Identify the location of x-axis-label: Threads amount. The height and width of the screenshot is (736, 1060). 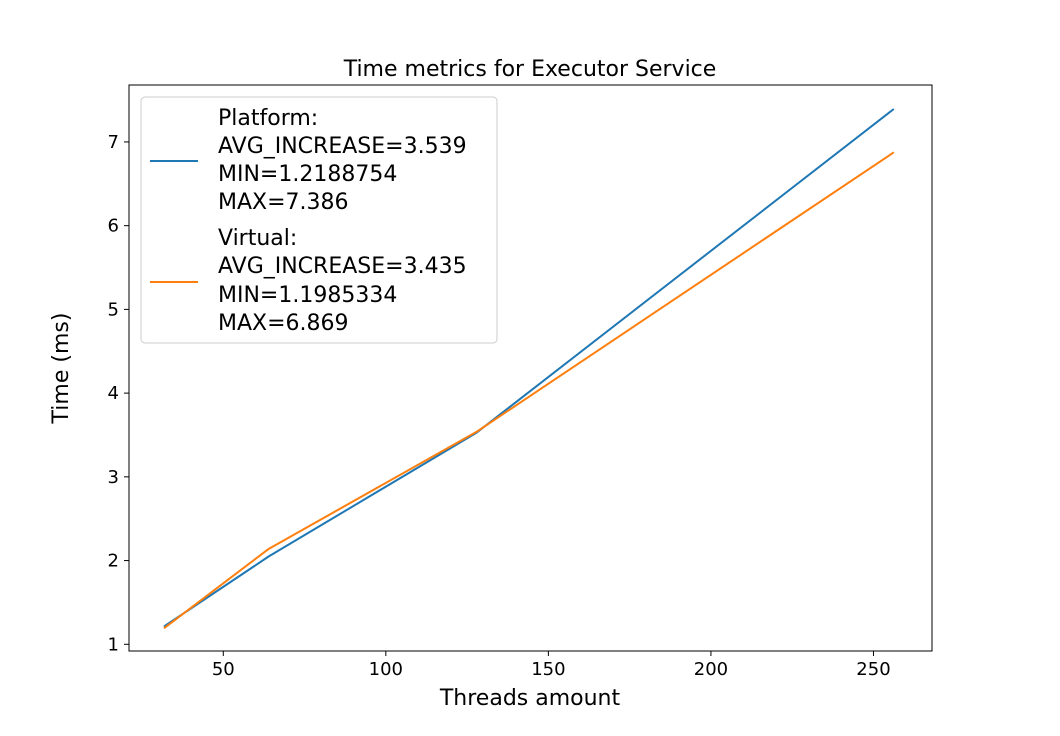
(530, 698).